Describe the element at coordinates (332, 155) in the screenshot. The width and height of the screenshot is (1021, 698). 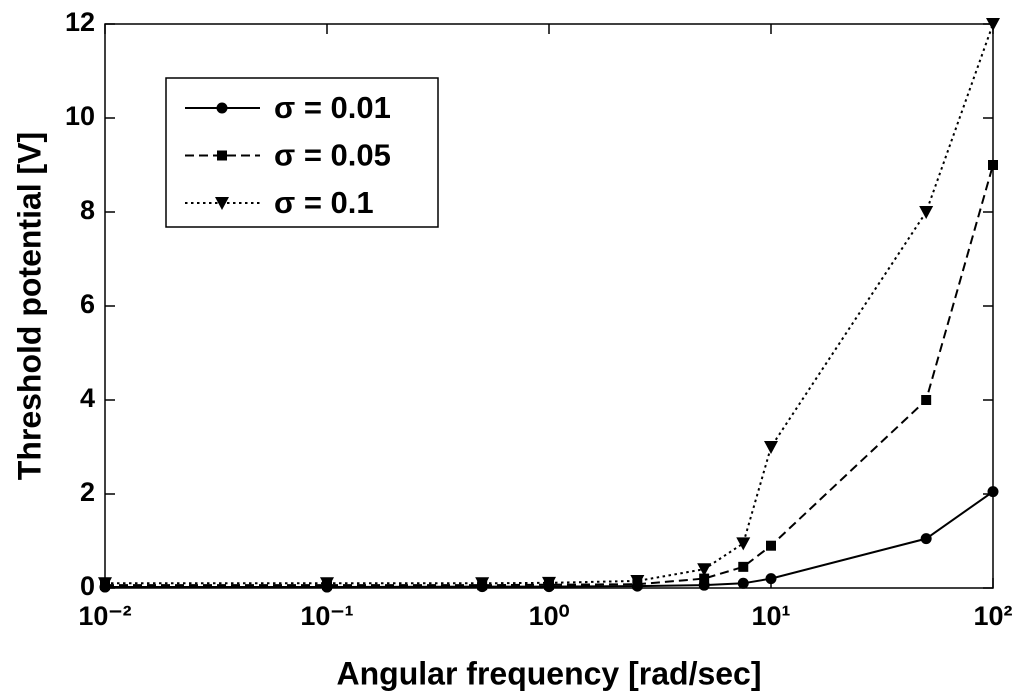
I see `legend-label: σ = 0.05` at that location.